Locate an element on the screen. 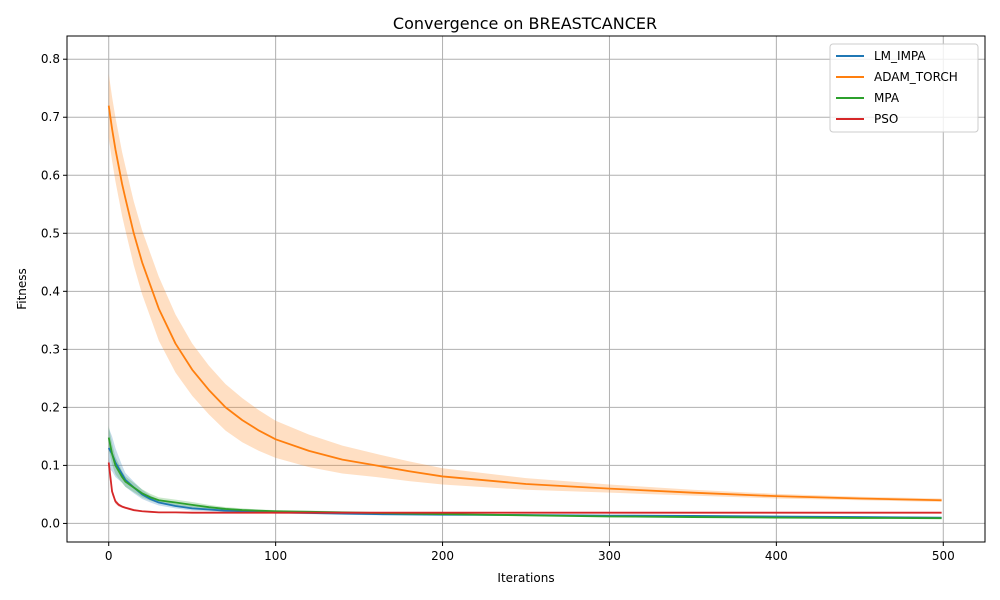 Image resolution: width=1000 pixels, height=600 pixels. y-tick-label: 0.2 is located at coordinates (50, 407).